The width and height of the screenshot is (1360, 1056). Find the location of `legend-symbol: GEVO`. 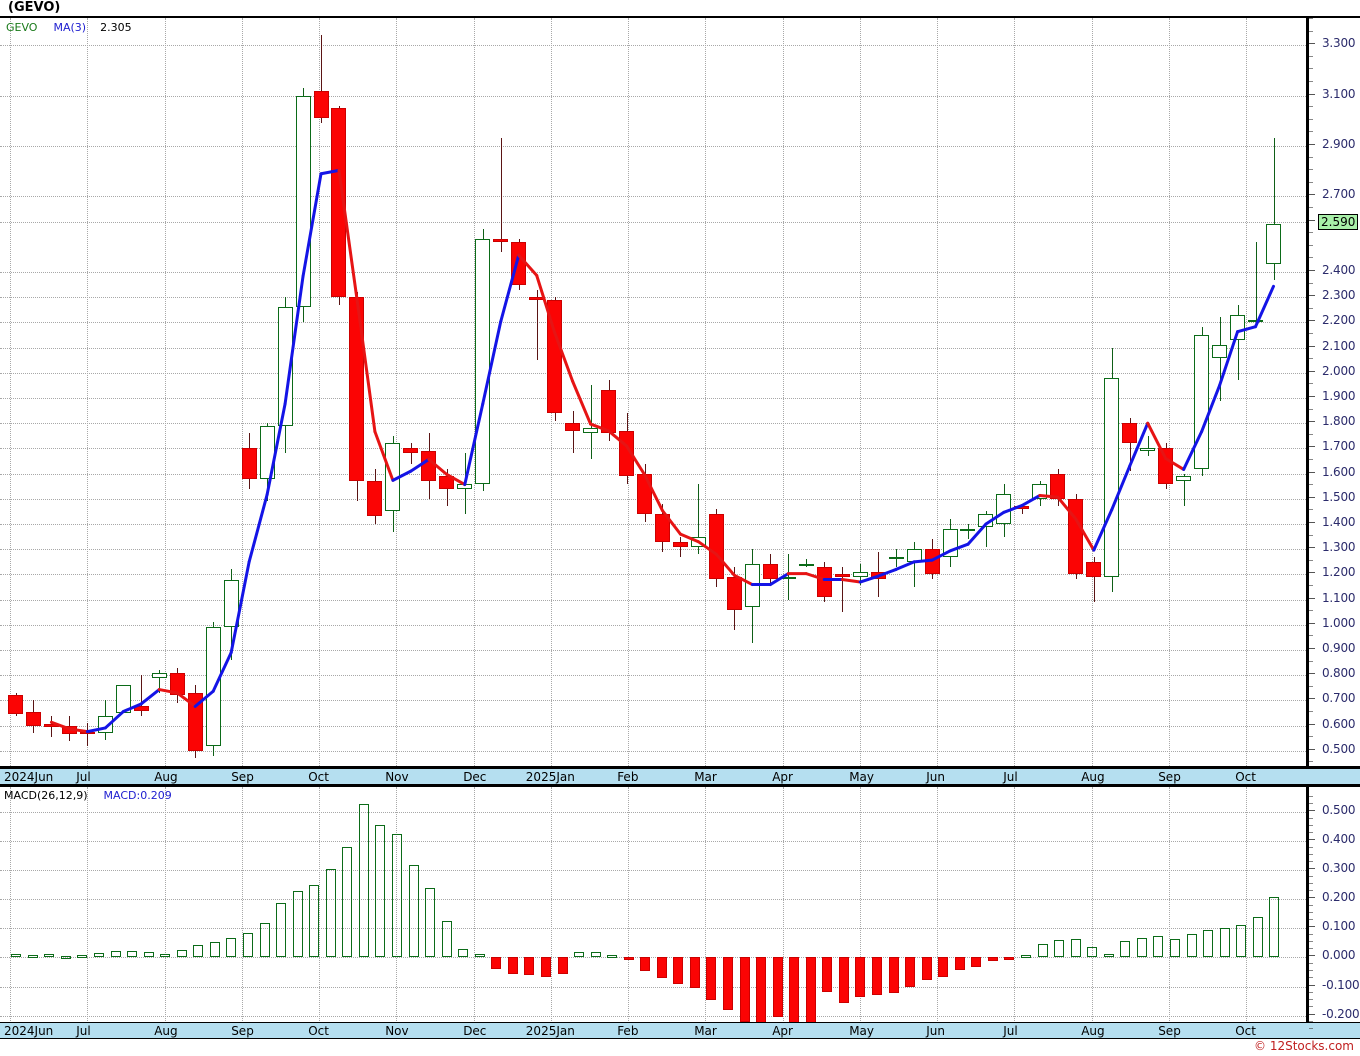

legend-symbol: GEVO is located at coordinates (22, 27).